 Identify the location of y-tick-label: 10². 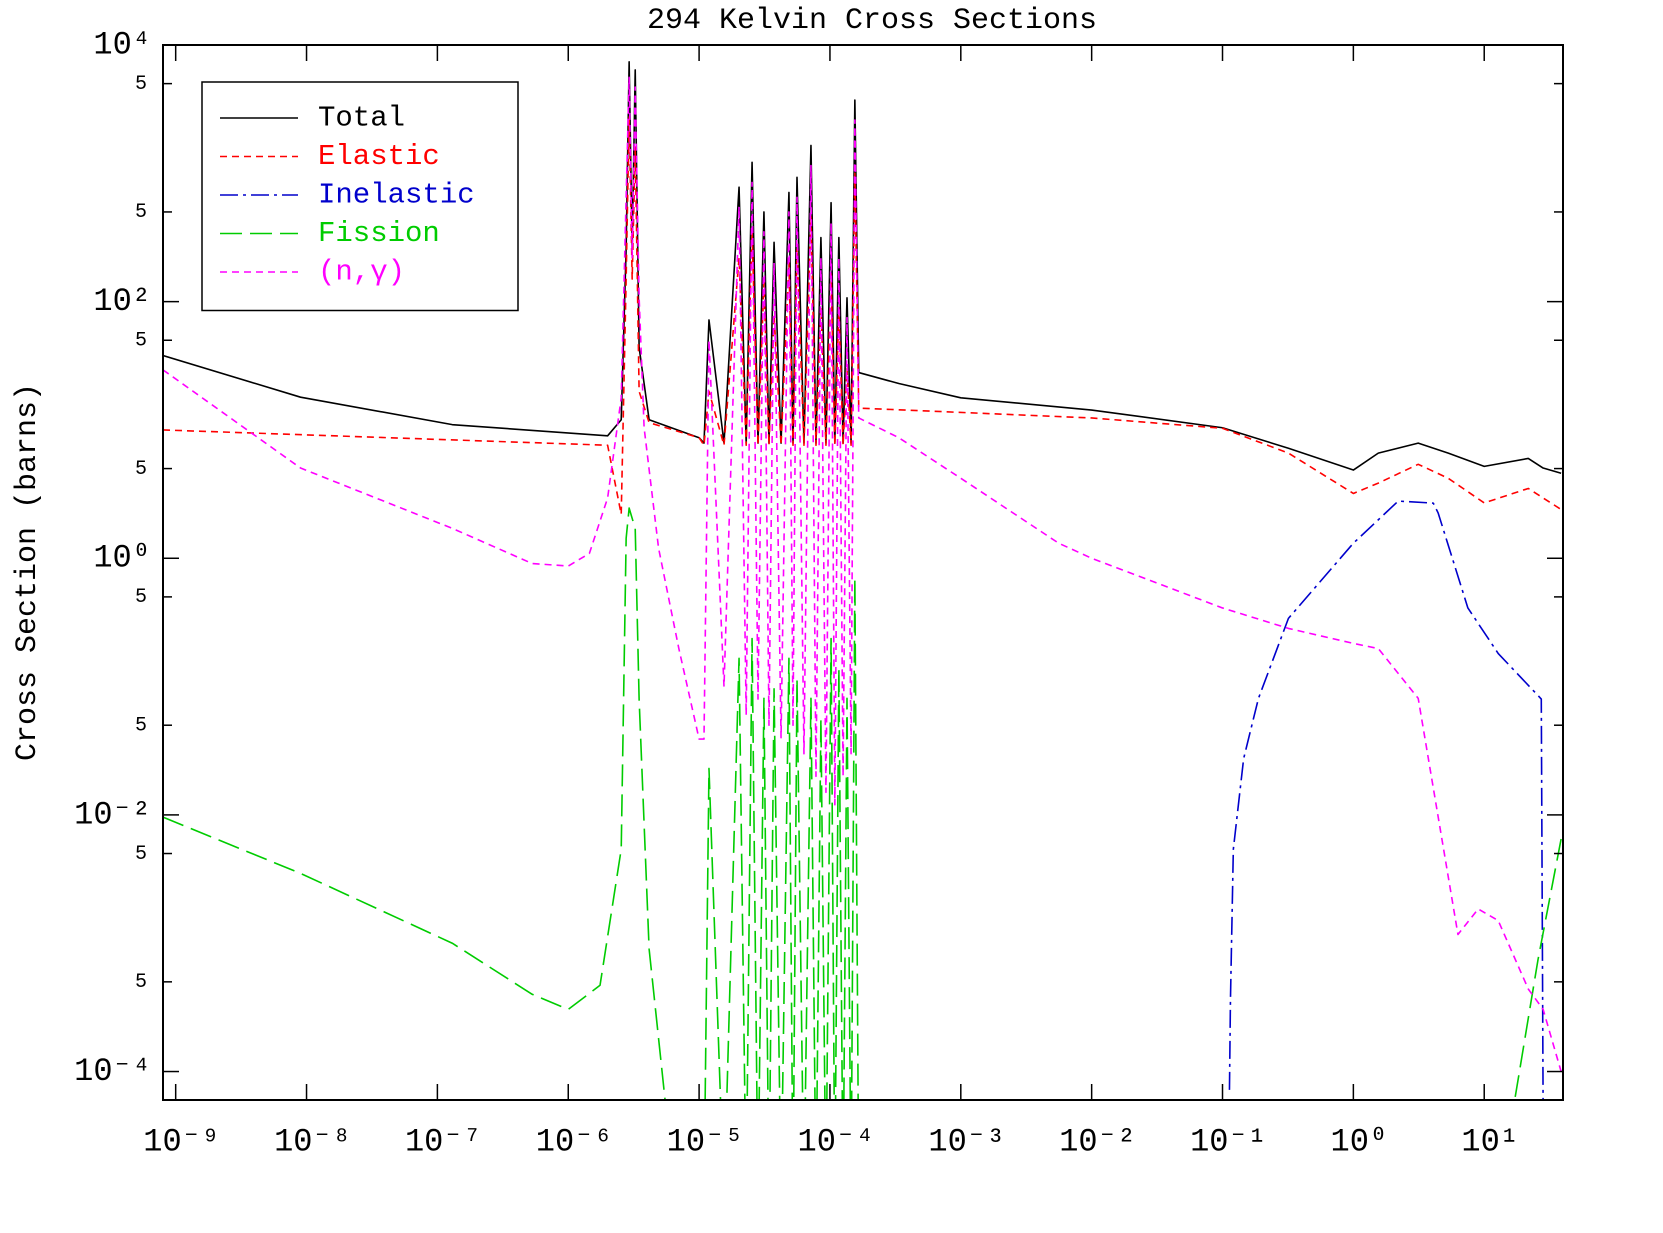
(122, 301).